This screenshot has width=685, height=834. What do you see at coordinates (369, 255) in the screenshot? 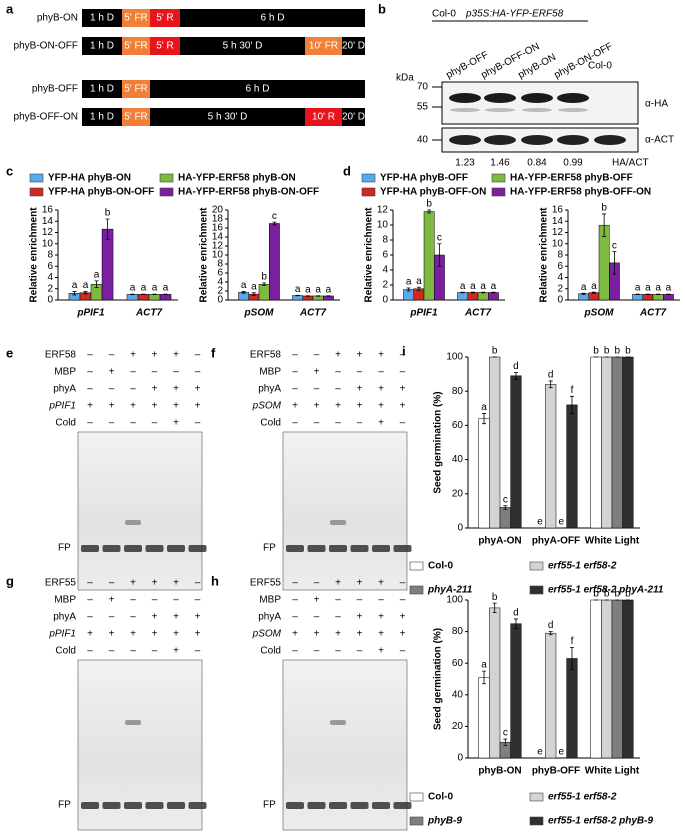
I see `y-axis-label: Relative enrichment` at bounding box center [369, 255].